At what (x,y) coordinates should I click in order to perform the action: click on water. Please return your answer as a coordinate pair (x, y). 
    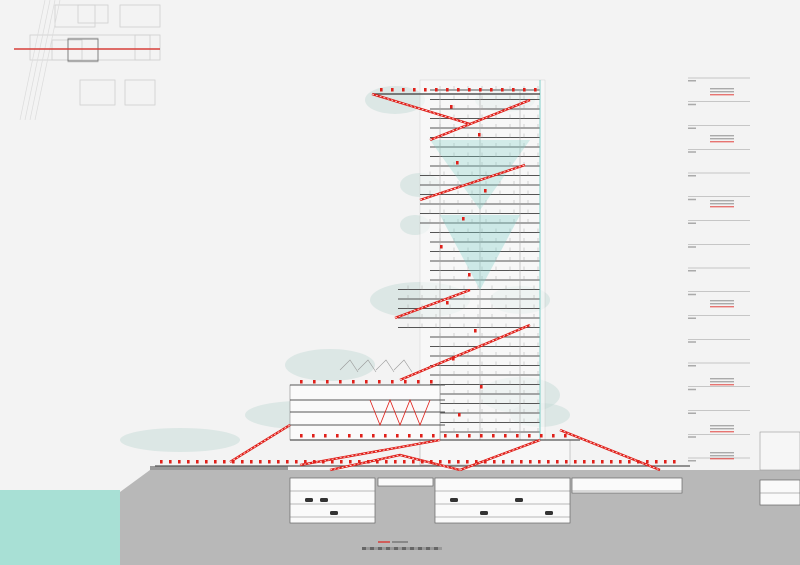
    Looking at the image, I should click on (60, 527).